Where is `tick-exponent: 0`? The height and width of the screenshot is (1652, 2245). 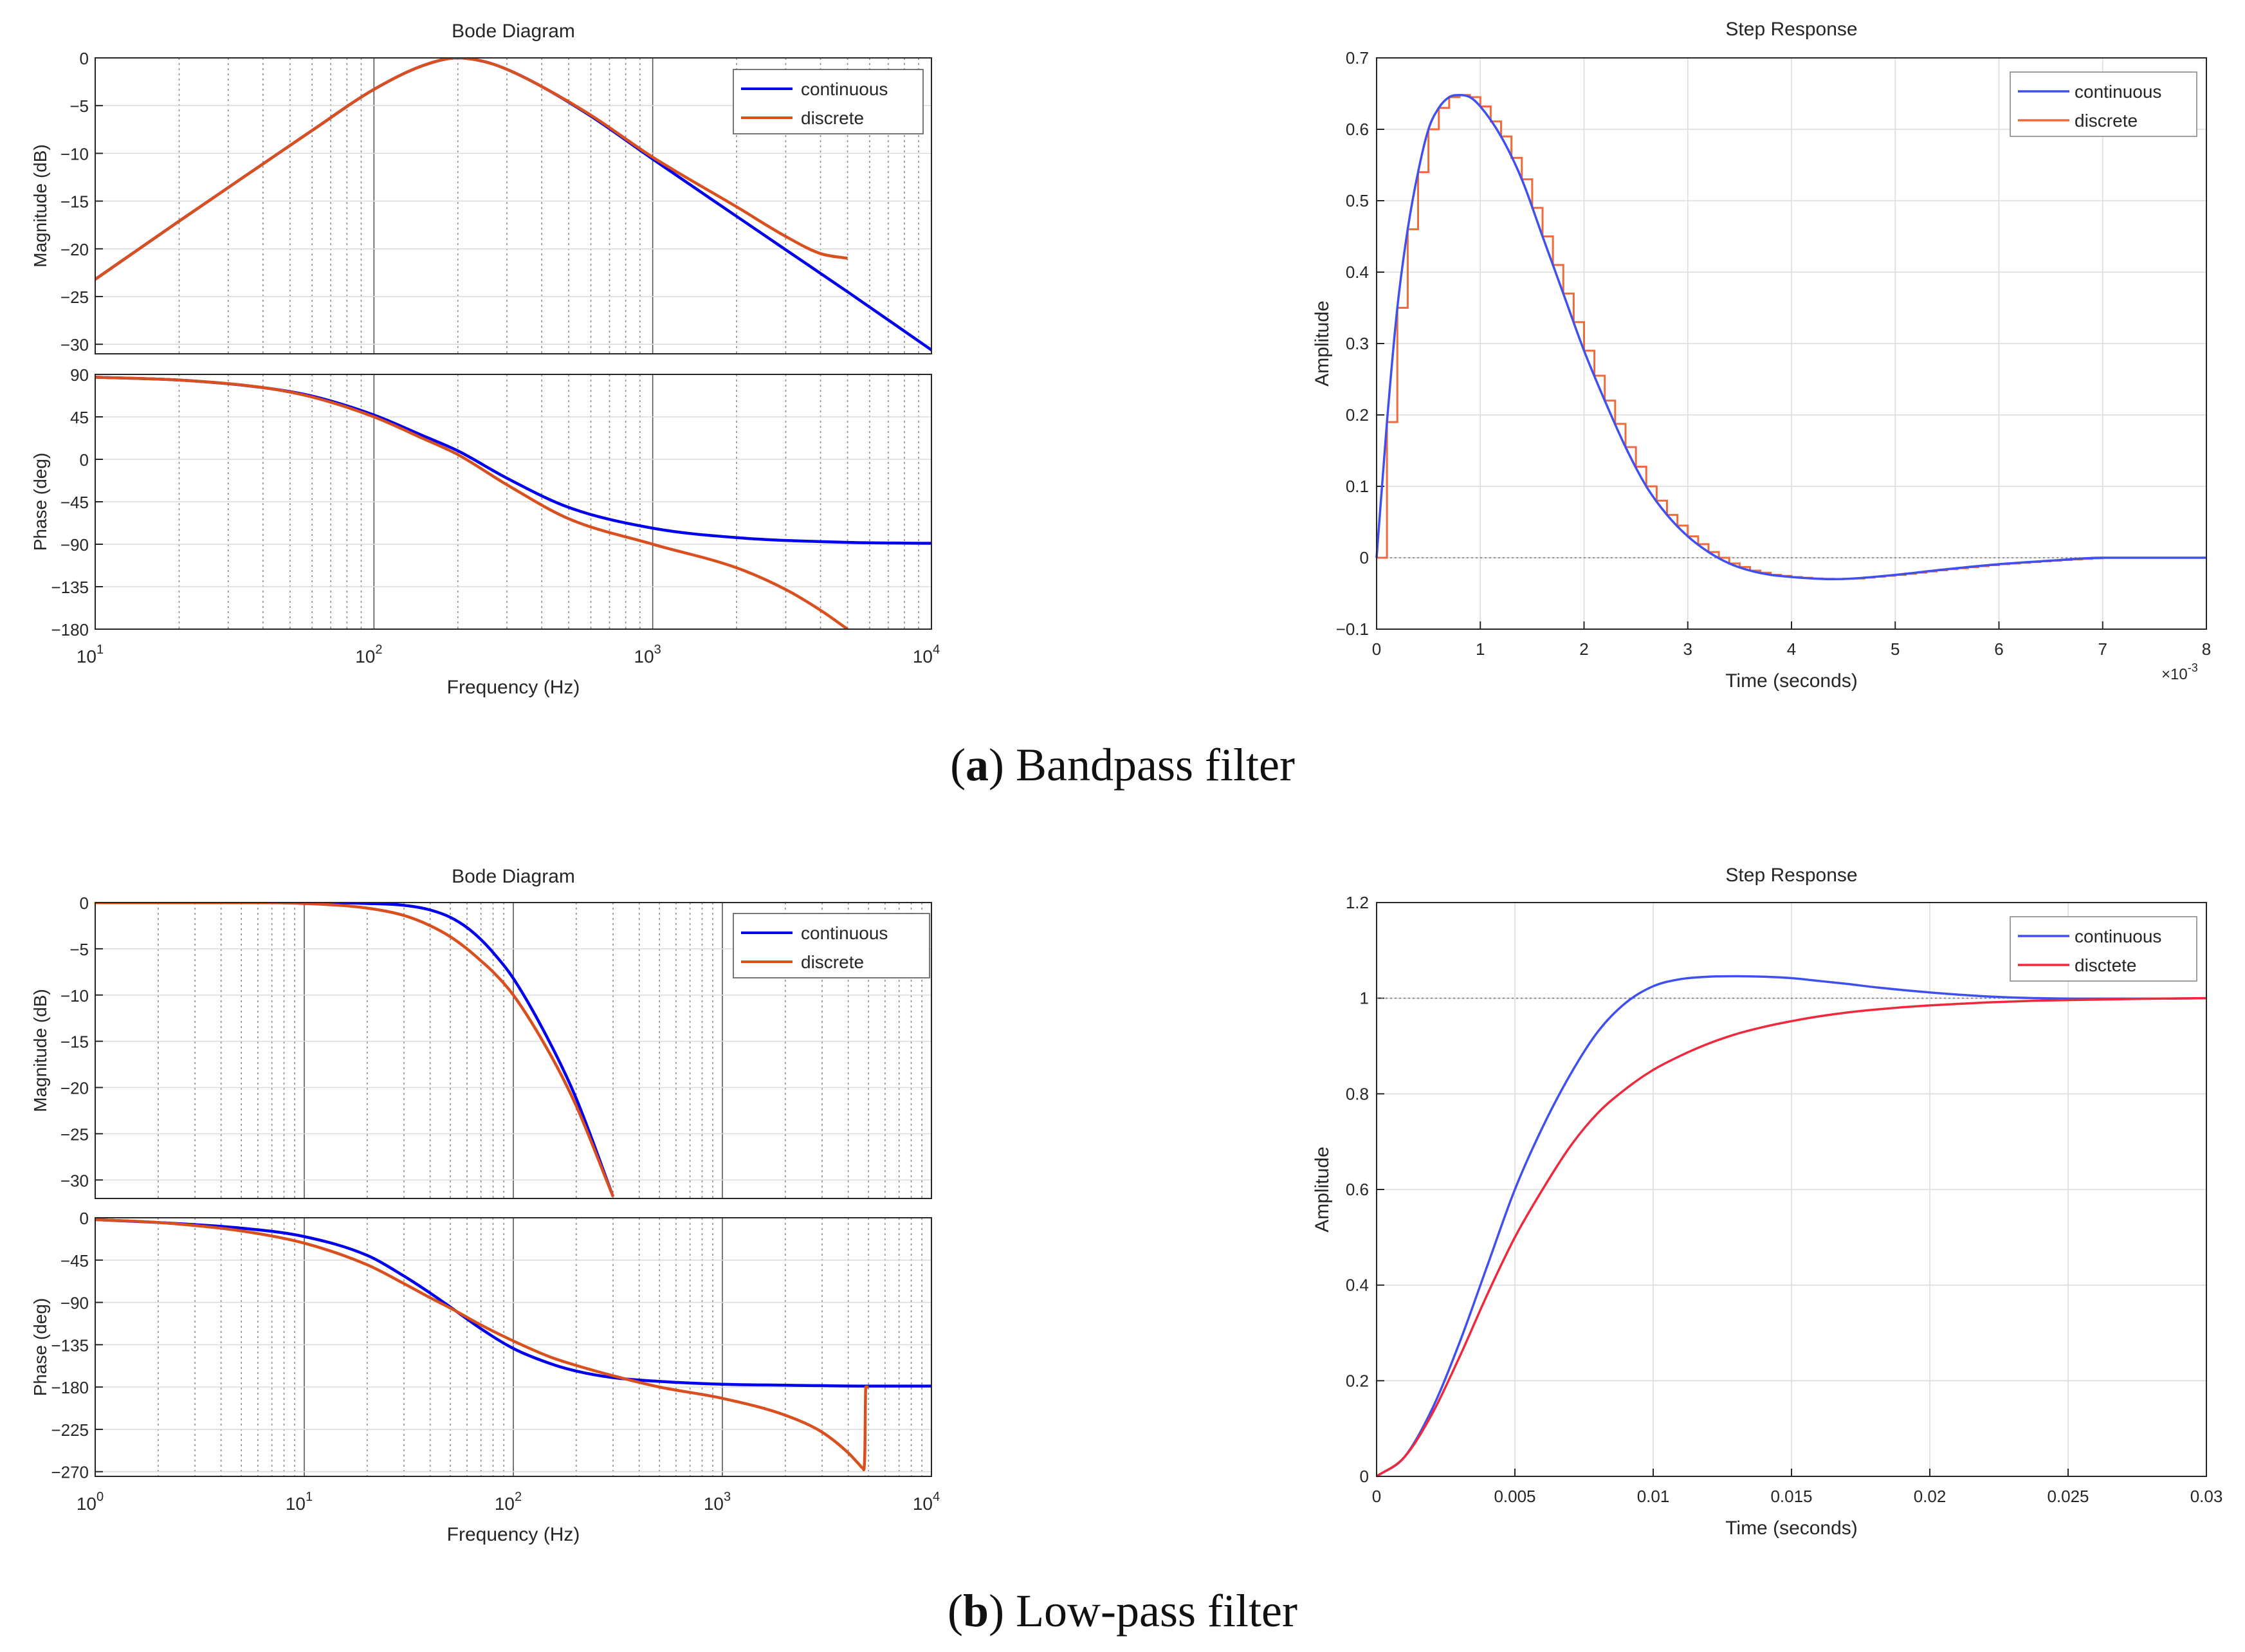 tick-exponent: 0 is located at coordinates (100, 1497).